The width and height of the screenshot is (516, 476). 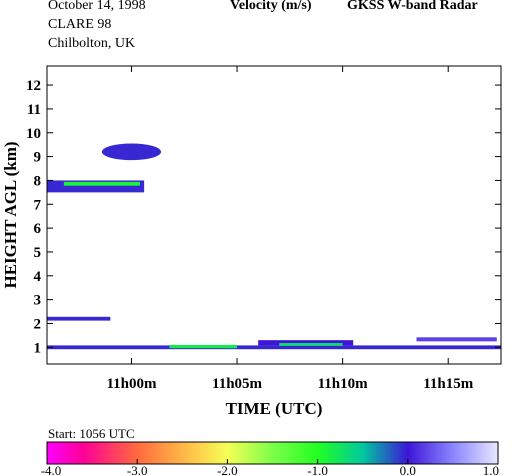 What do you see at coordinates (38, 229) in the screenshot?
I see `y-tick-label: 6` at bounding box center [38, 229].